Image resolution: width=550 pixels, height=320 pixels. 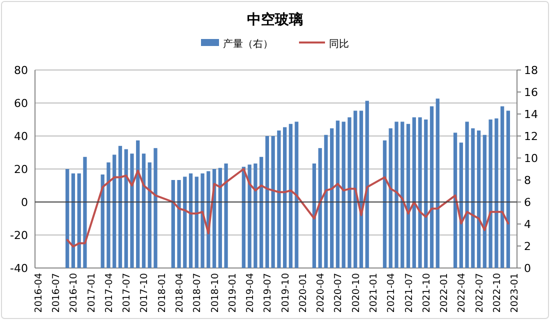 What do you see at coordinates (321, 293) in the screenshot?
I see `x-tick-label: 2020-04` at bounding box center [321, 293].